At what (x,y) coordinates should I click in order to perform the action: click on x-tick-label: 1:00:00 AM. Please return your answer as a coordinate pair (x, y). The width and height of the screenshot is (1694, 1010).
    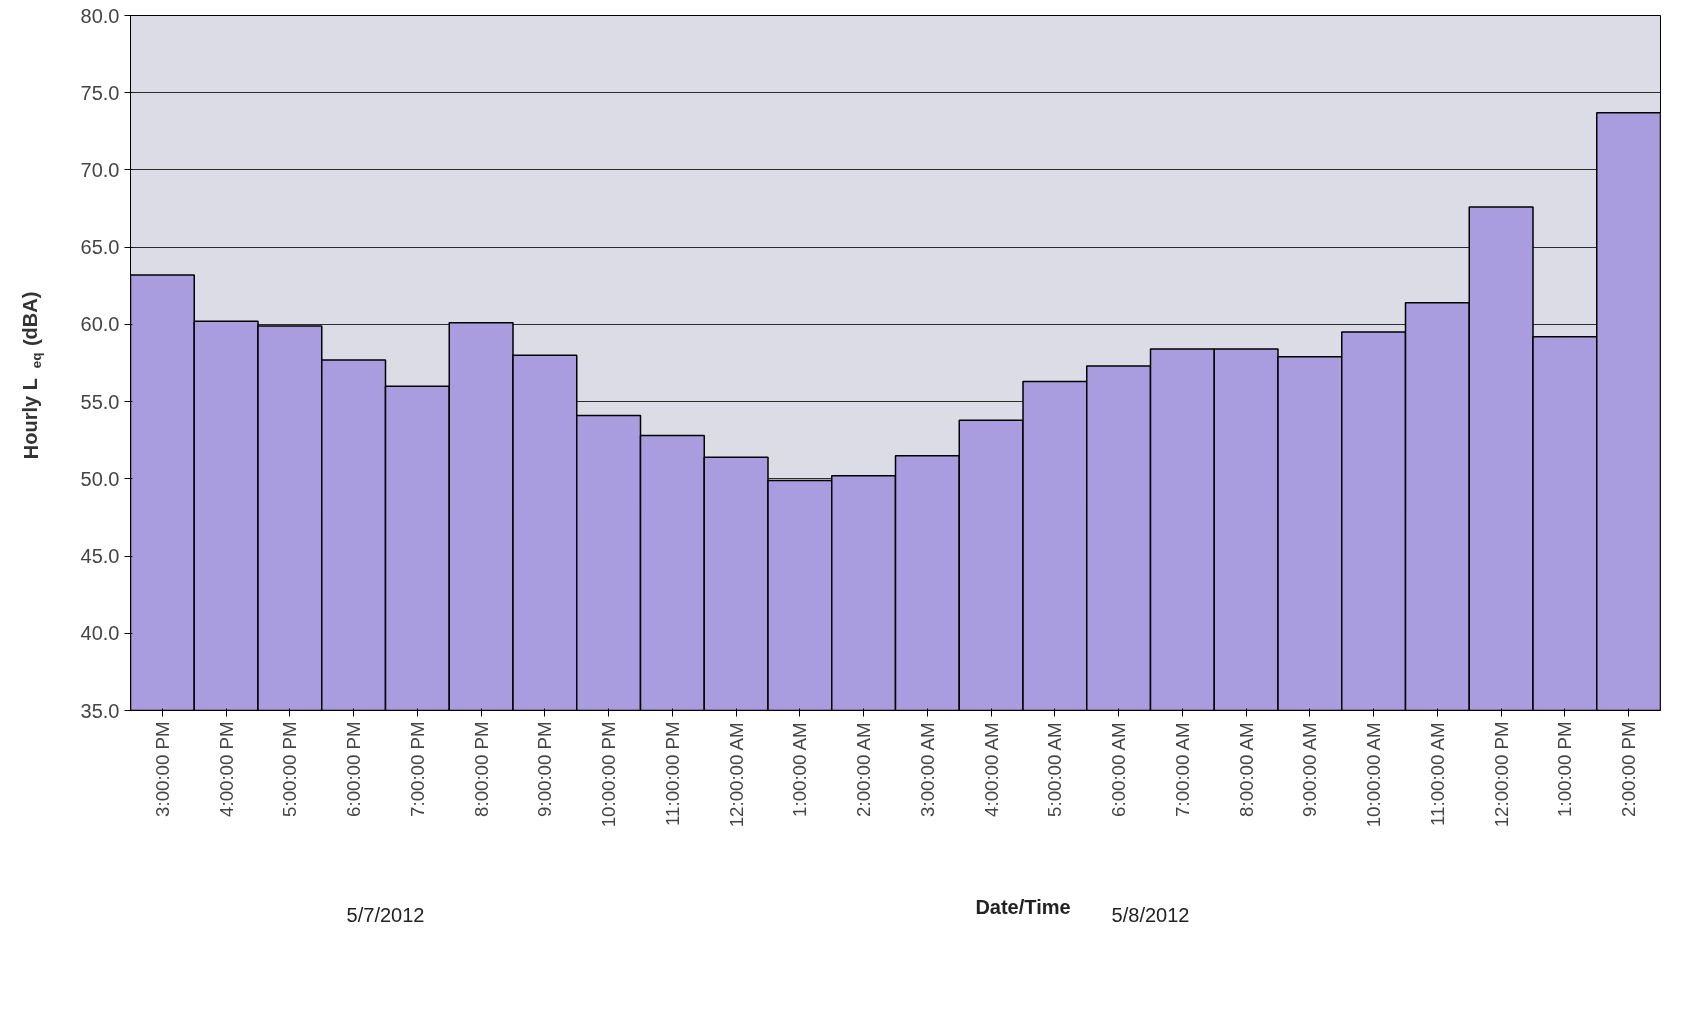
    Looking at the image, I should click on (800, 769).